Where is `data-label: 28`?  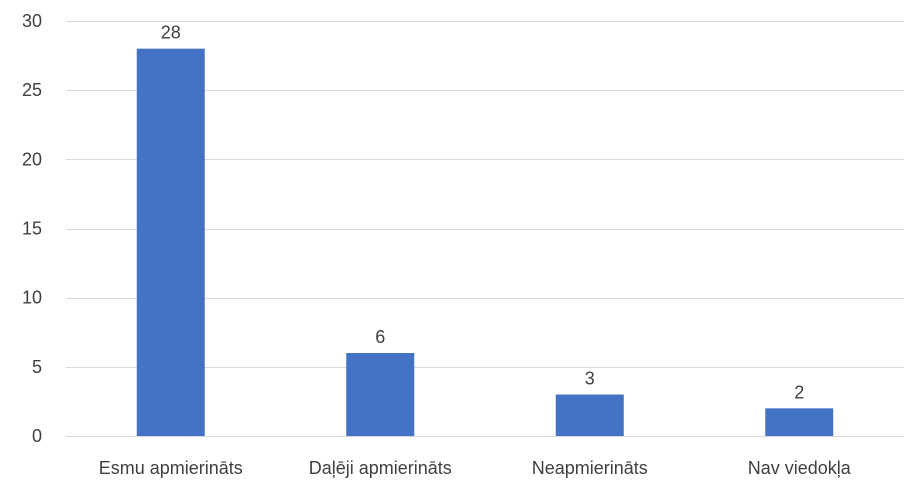 data-label: 28 is located at coordinates (171, 33).